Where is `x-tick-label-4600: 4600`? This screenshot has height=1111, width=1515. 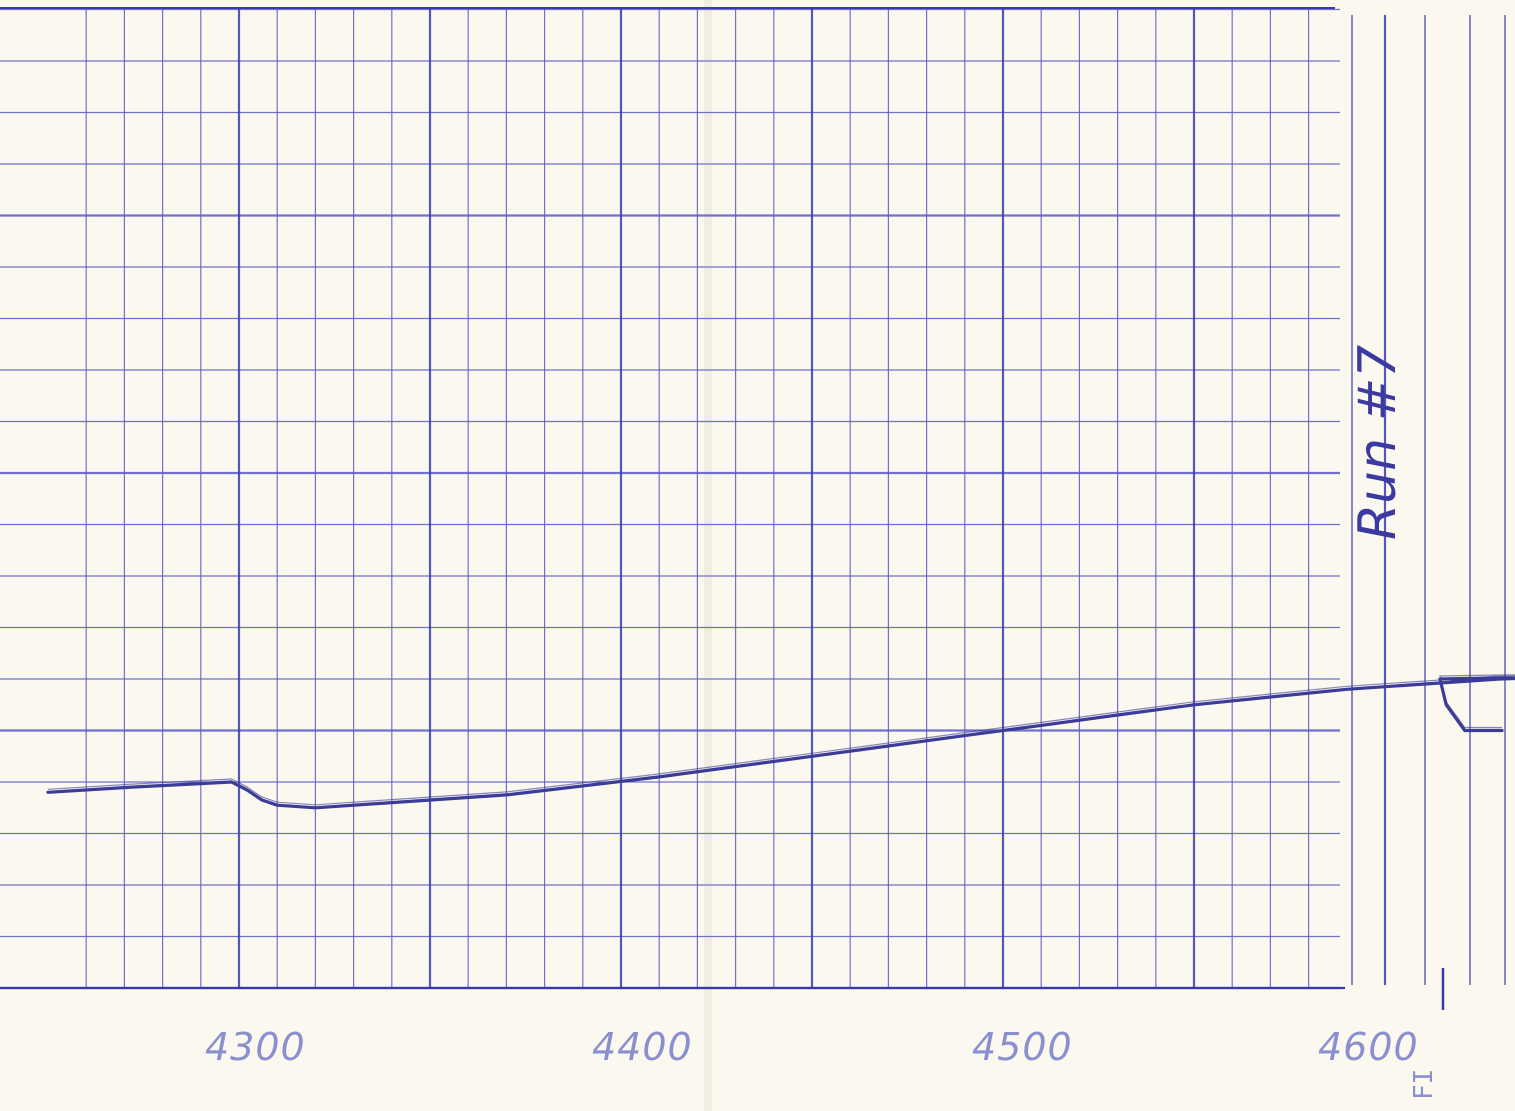 x-tick-label-4600: 4600 is located at coordinates (1368, 1047).